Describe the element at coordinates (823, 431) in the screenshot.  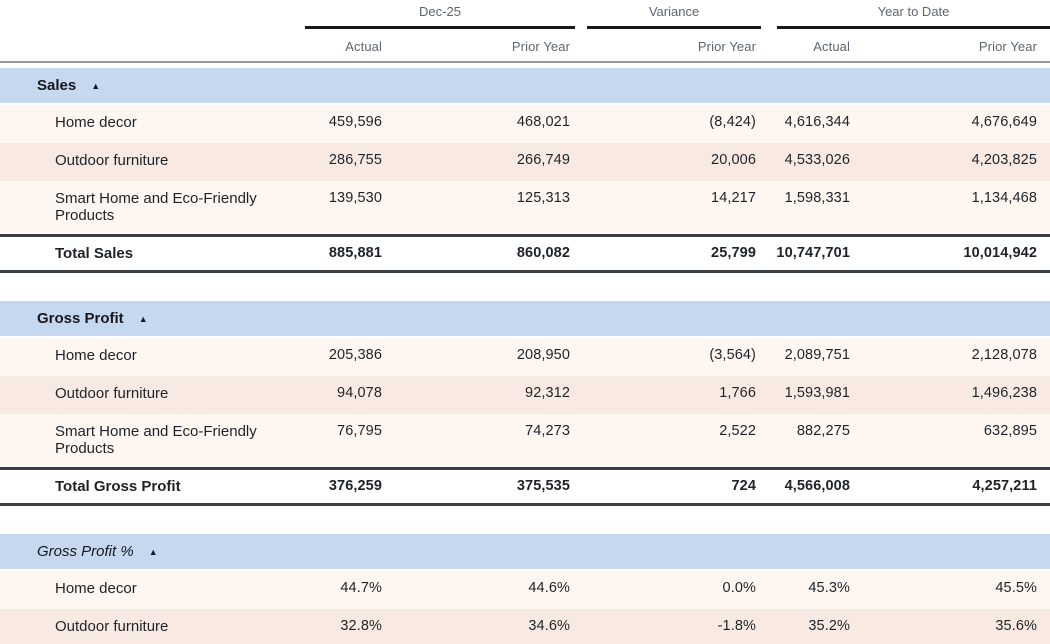
I see `cell-ytd-actual: 882,275` at that location.